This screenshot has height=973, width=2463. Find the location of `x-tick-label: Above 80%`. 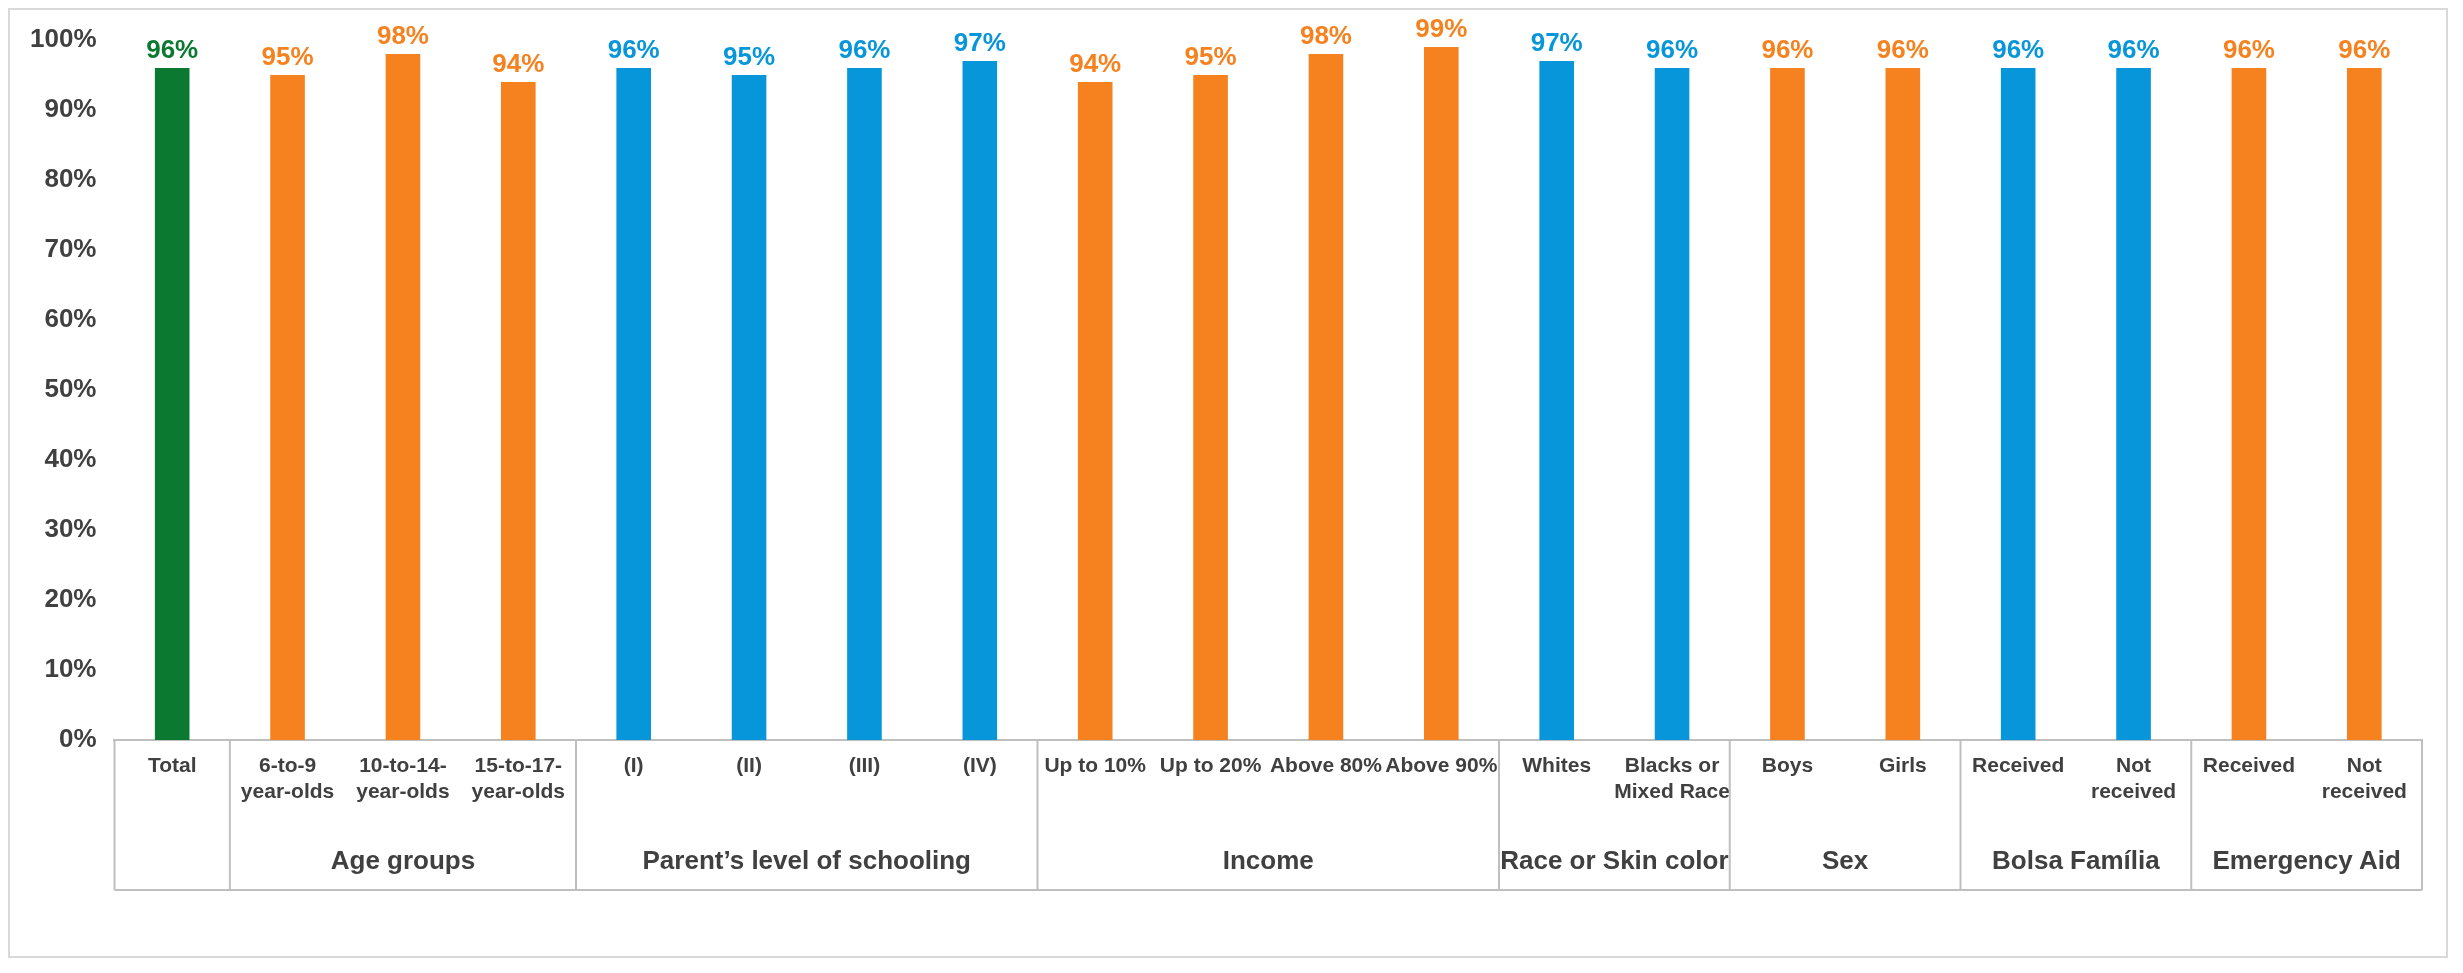

x-tick-label: Above 80% is located at coordinates (1326, 765).